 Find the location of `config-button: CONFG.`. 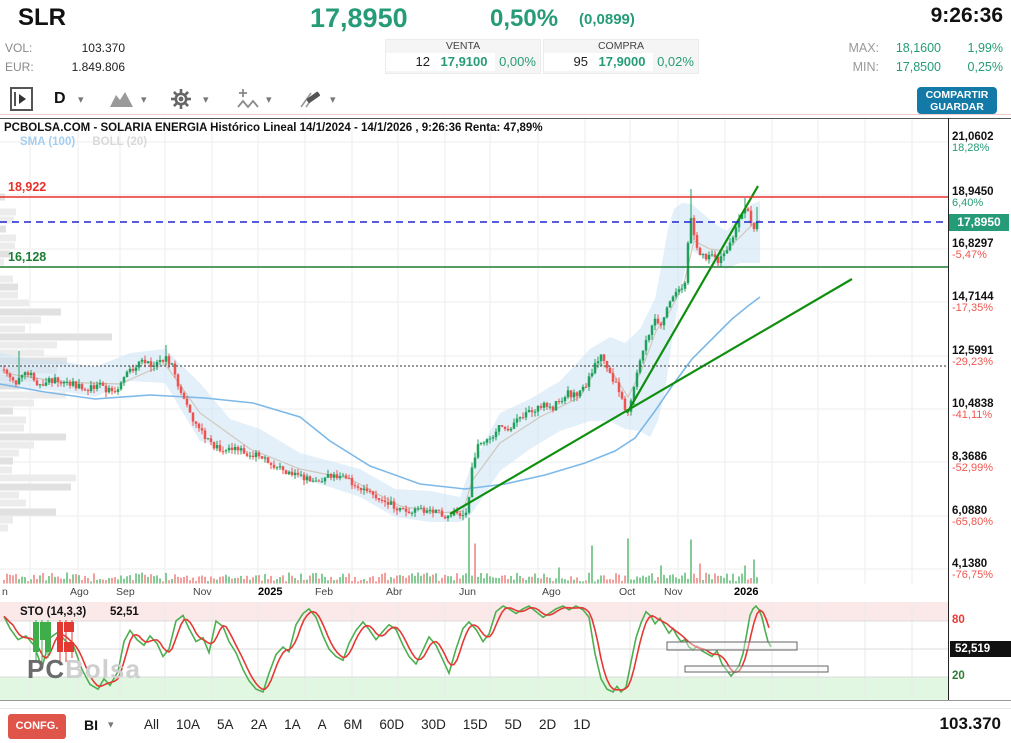

config-button: CONFG. is located at coordinates (37, 726).